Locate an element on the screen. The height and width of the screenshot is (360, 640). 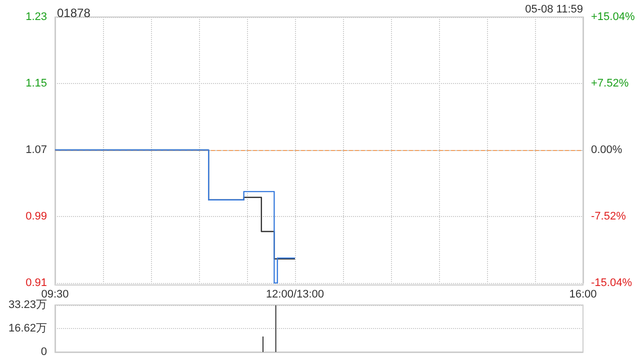
y2-tick-label: +7.52% is located at coordinates (610, 84).